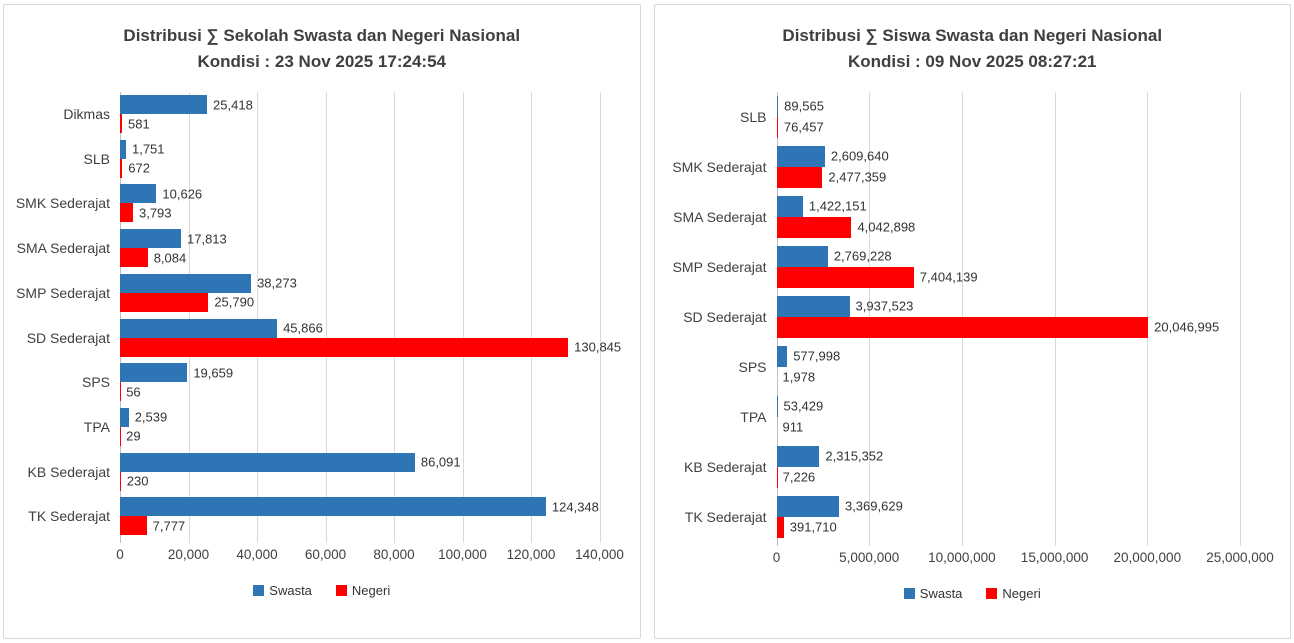 Image resolution: width=1294 pixels, height=643 pixels. Describe the element at coordinates (120, 317) in the screenshot. I see `y-axis-line` at that location.